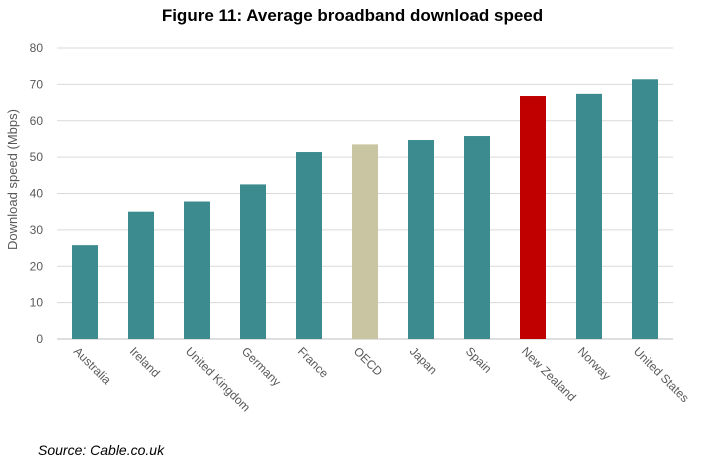 This screenshot has width=705, height=473. What do you see at coordinates (549, 374) in the screenshot?
I see `x-tick-label: New Zealand` at bounding box center [549, 374].